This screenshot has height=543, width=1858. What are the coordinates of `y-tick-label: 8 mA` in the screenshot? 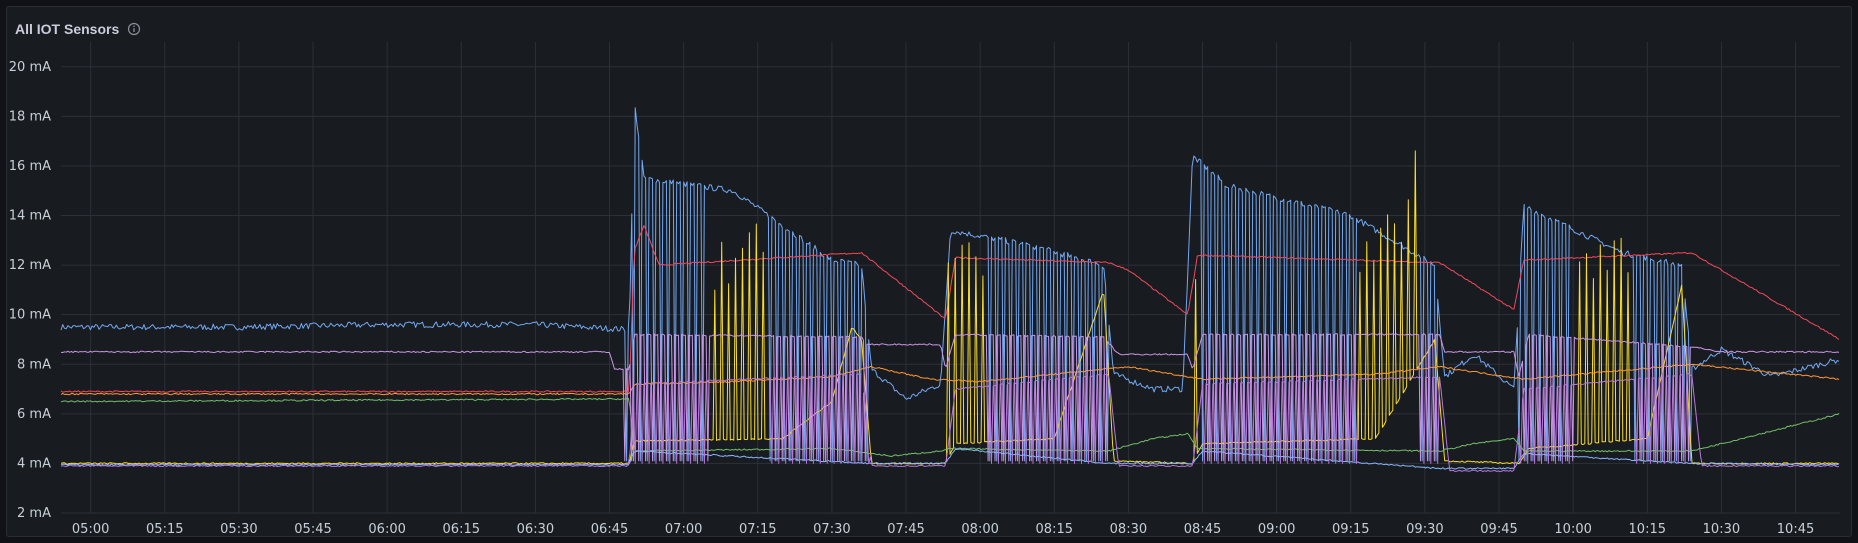 It's located at (34, 364).